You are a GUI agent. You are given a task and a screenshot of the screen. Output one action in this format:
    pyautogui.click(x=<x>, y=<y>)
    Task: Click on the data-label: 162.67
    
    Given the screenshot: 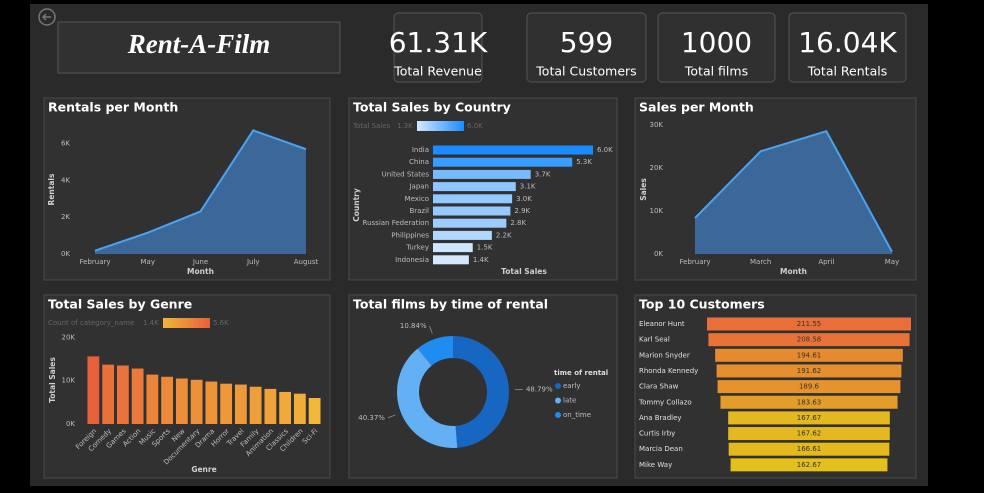 What is the action you would take?
    pyautogui.click(x=809, y=465)
    